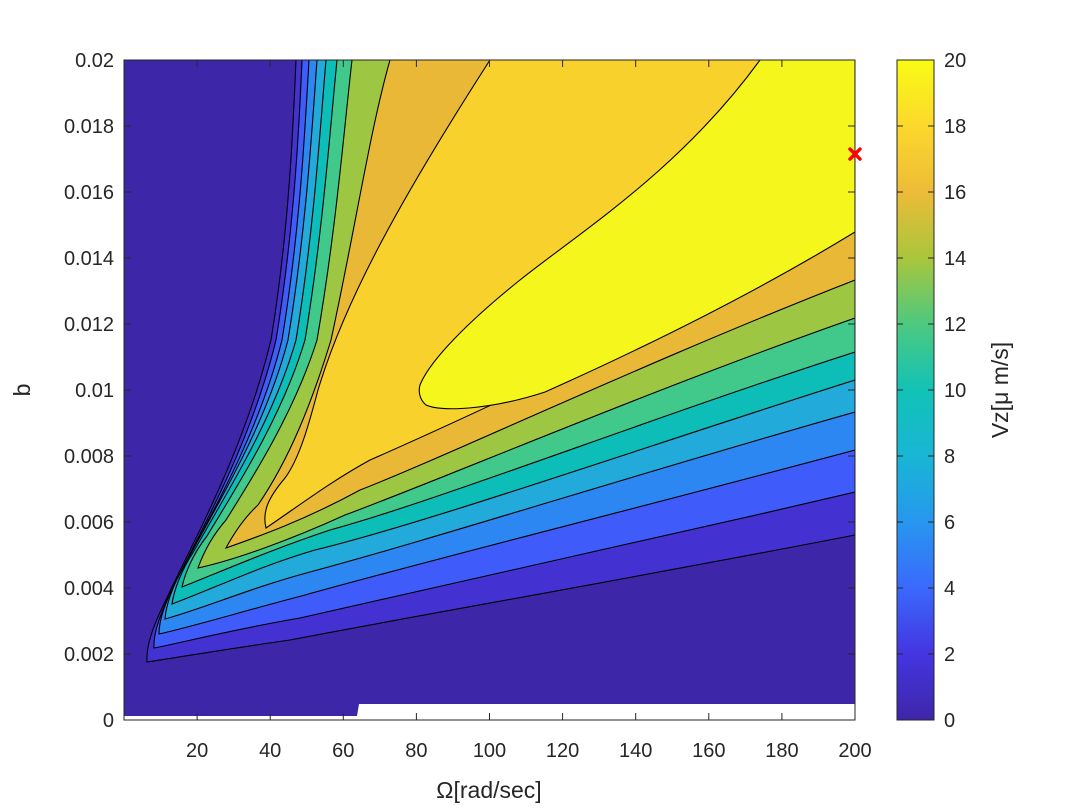 Image resolution: width=1080 pixels, height=810 pixels. What do you see at coordinates (89, 325) in the screenshot?
I see `y-tick-label: 0.012` at bounding box center [89, 325].